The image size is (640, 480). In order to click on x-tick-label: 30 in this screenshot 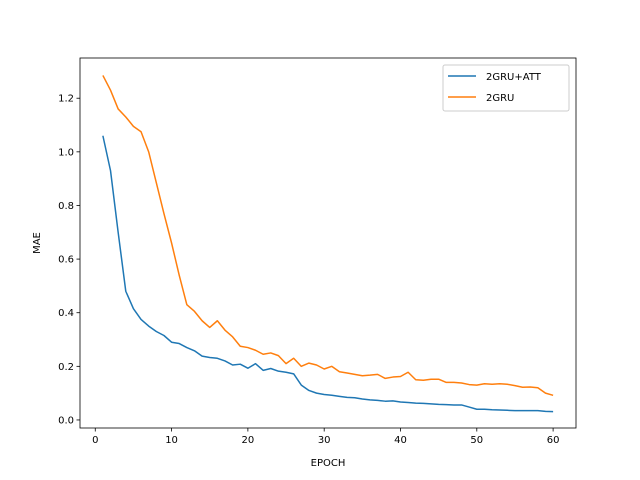, I will do `click(324, 440)`.